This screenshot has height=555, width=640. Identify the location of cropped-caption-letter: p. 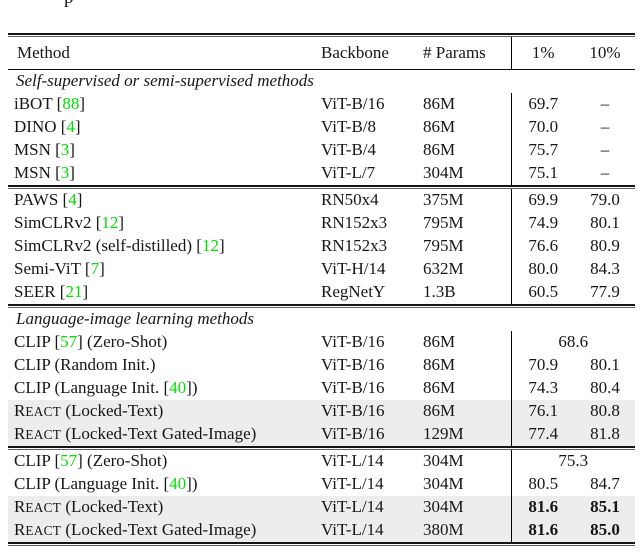
(74, 4).